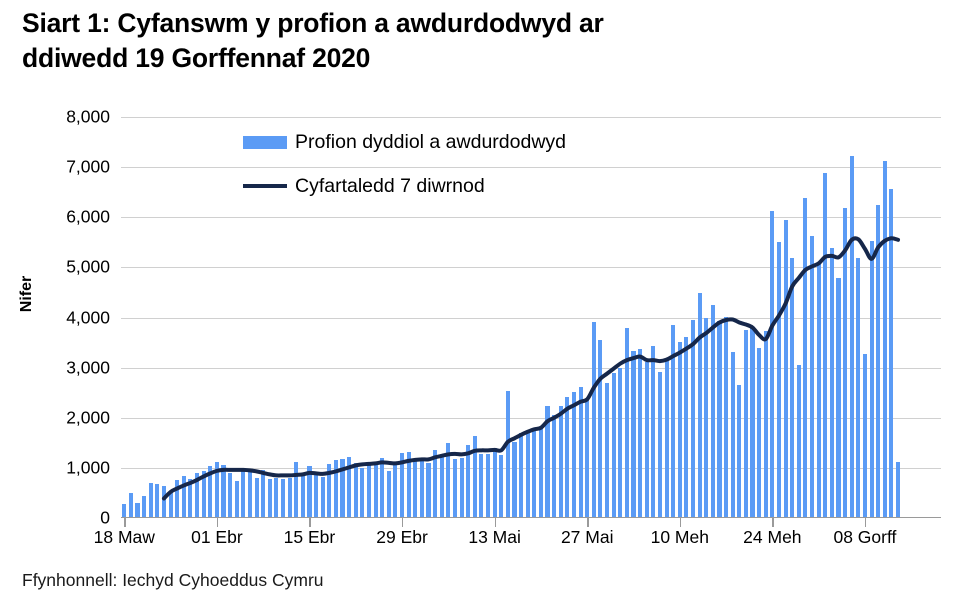 This screenshot has width=954, height=608. I want to click on y-axis-tick-label: 3,000, so click(88, 367).